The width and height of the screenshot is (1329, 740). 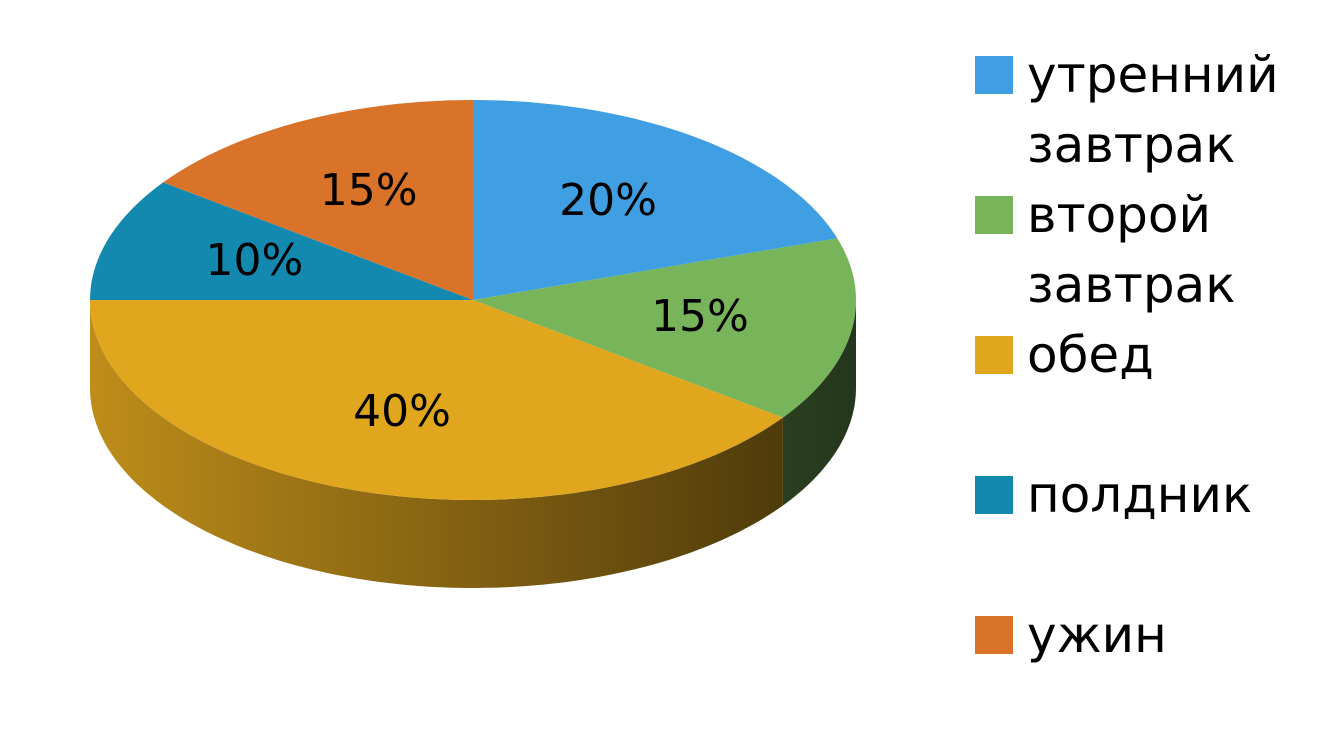 I want to click on slice-side, so click(x=819, y=403).